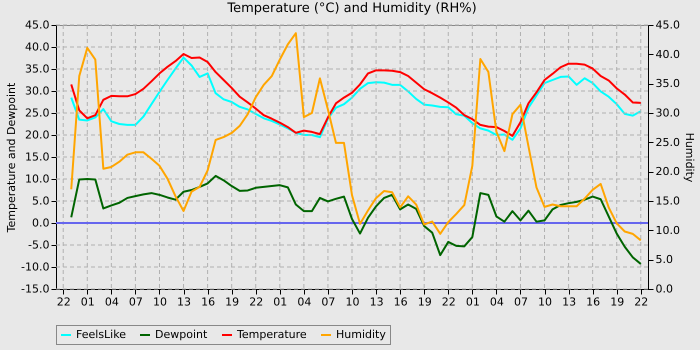 This screenshot has width=700, height=350. I want to click on y-tick-label: 0.0, so click(41, 223).